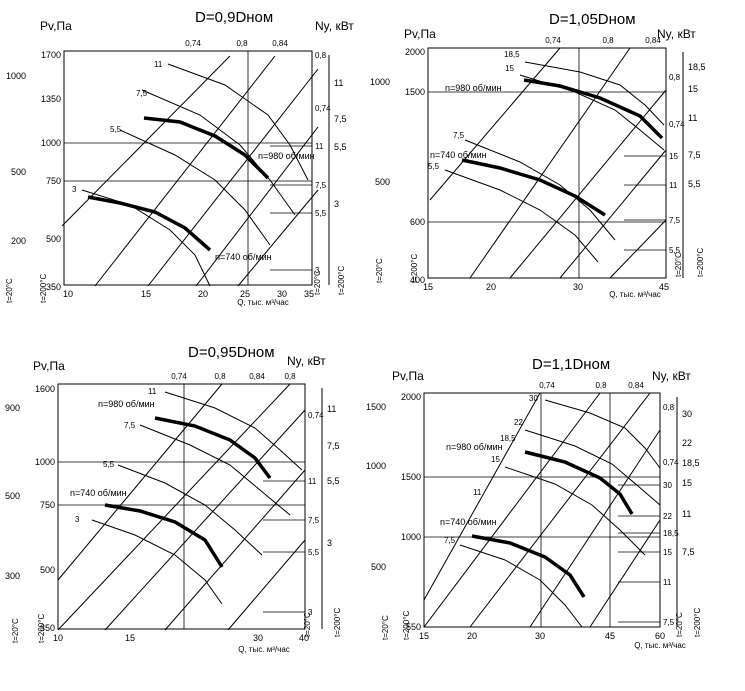  What do you see at coordinates (321, 55) in the screenshot?
I see `efficiency-label-right: 0,8` at bounding box center [321, 55].